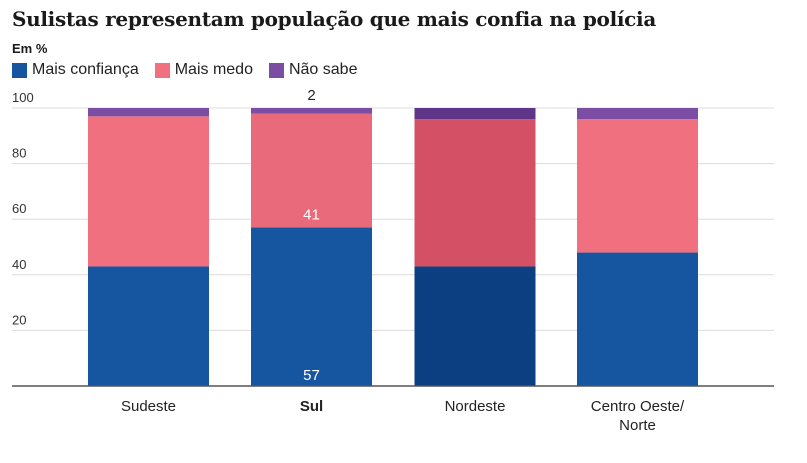  I want to click on legend: Mais confiança Mais medo Não sabe, so click(192, 70).